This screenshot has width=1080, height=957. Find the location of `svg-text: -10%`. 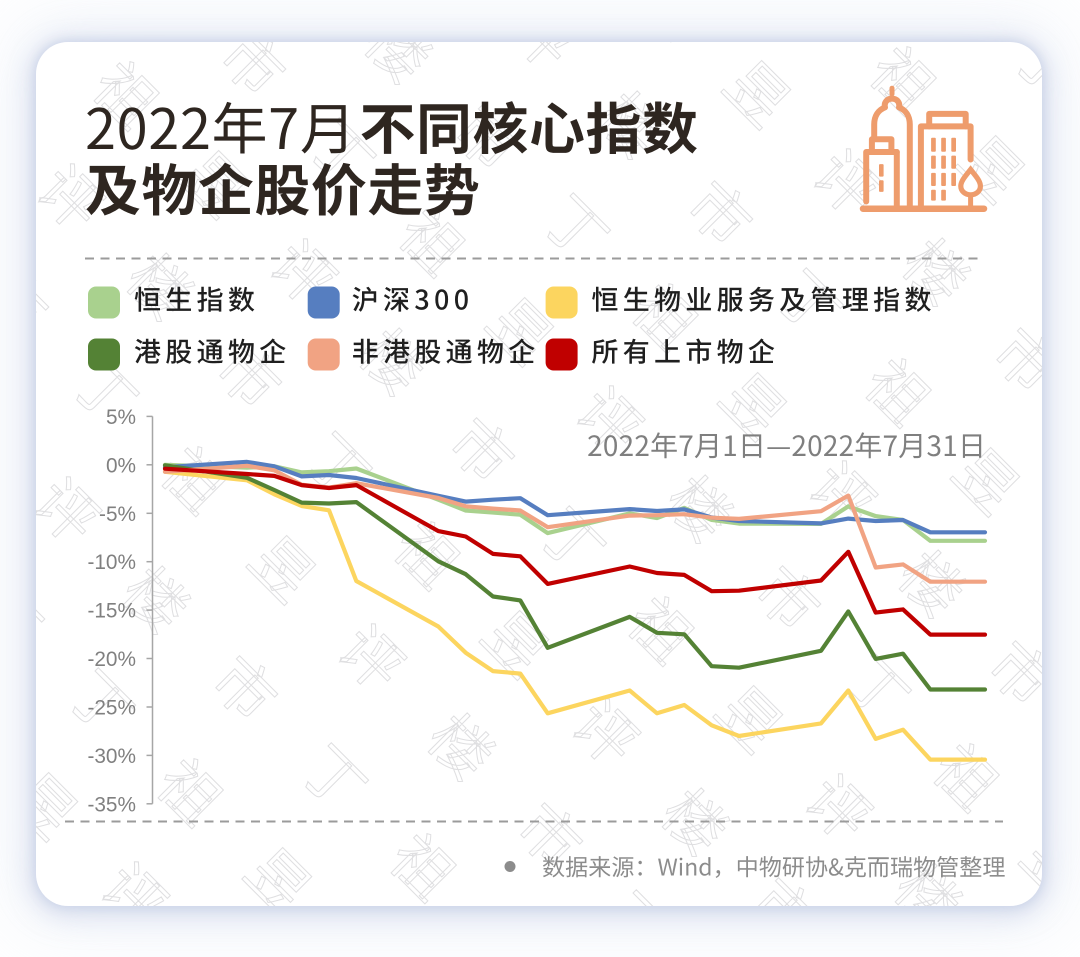

svg-text: -10% is located at coordinates (111, 562).